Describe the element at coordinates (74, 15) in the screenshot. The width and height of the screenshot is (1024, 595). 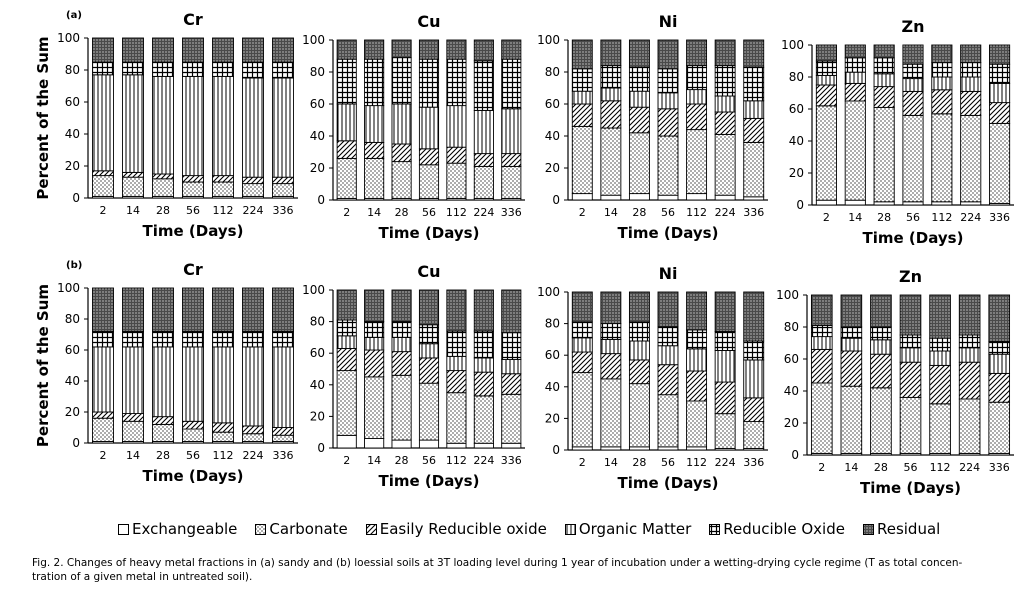
I see `panel-label: (a)` at that location.